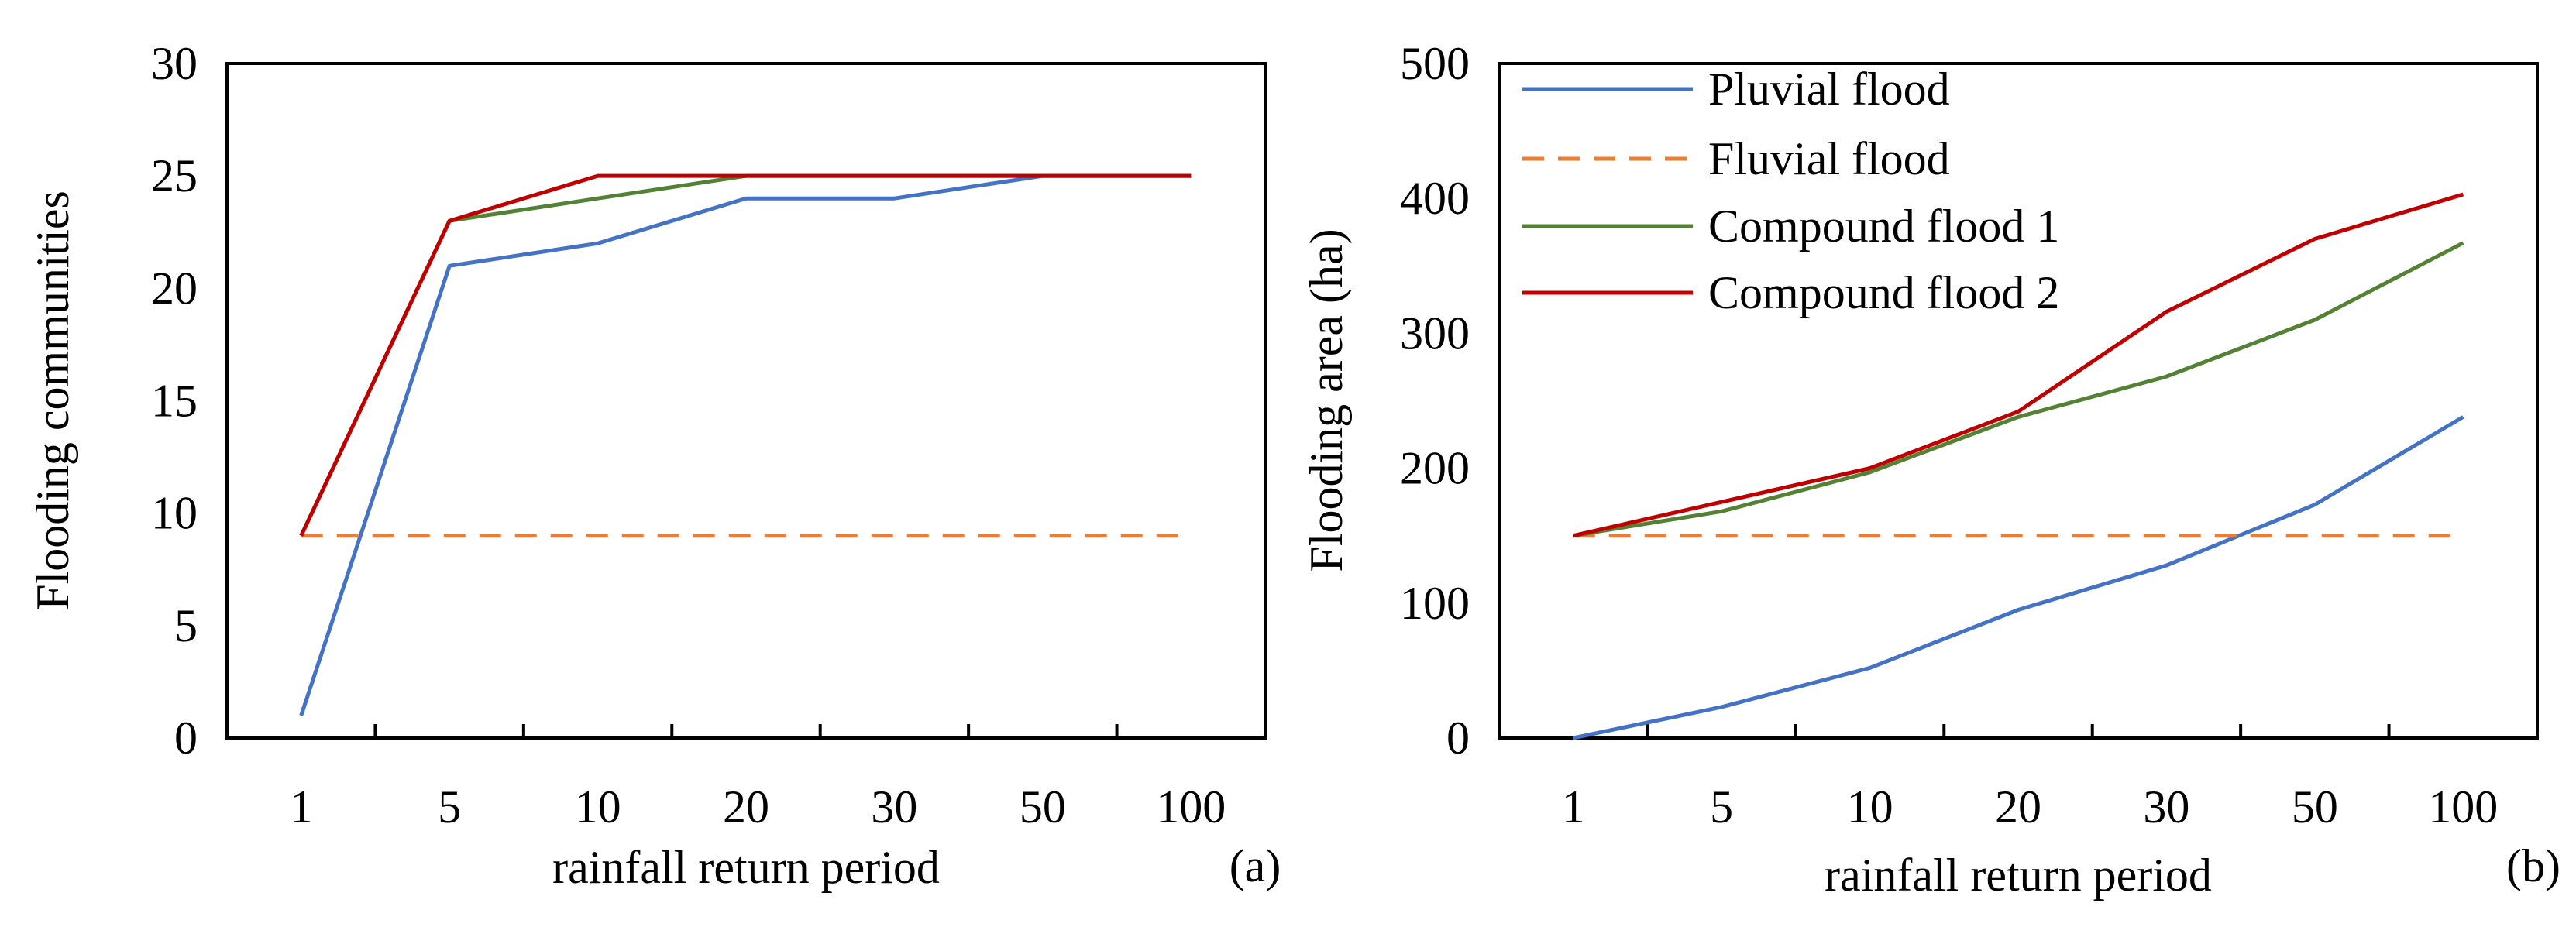  I want to click on legend-label: Compound flood 1, so click(1883, 226).